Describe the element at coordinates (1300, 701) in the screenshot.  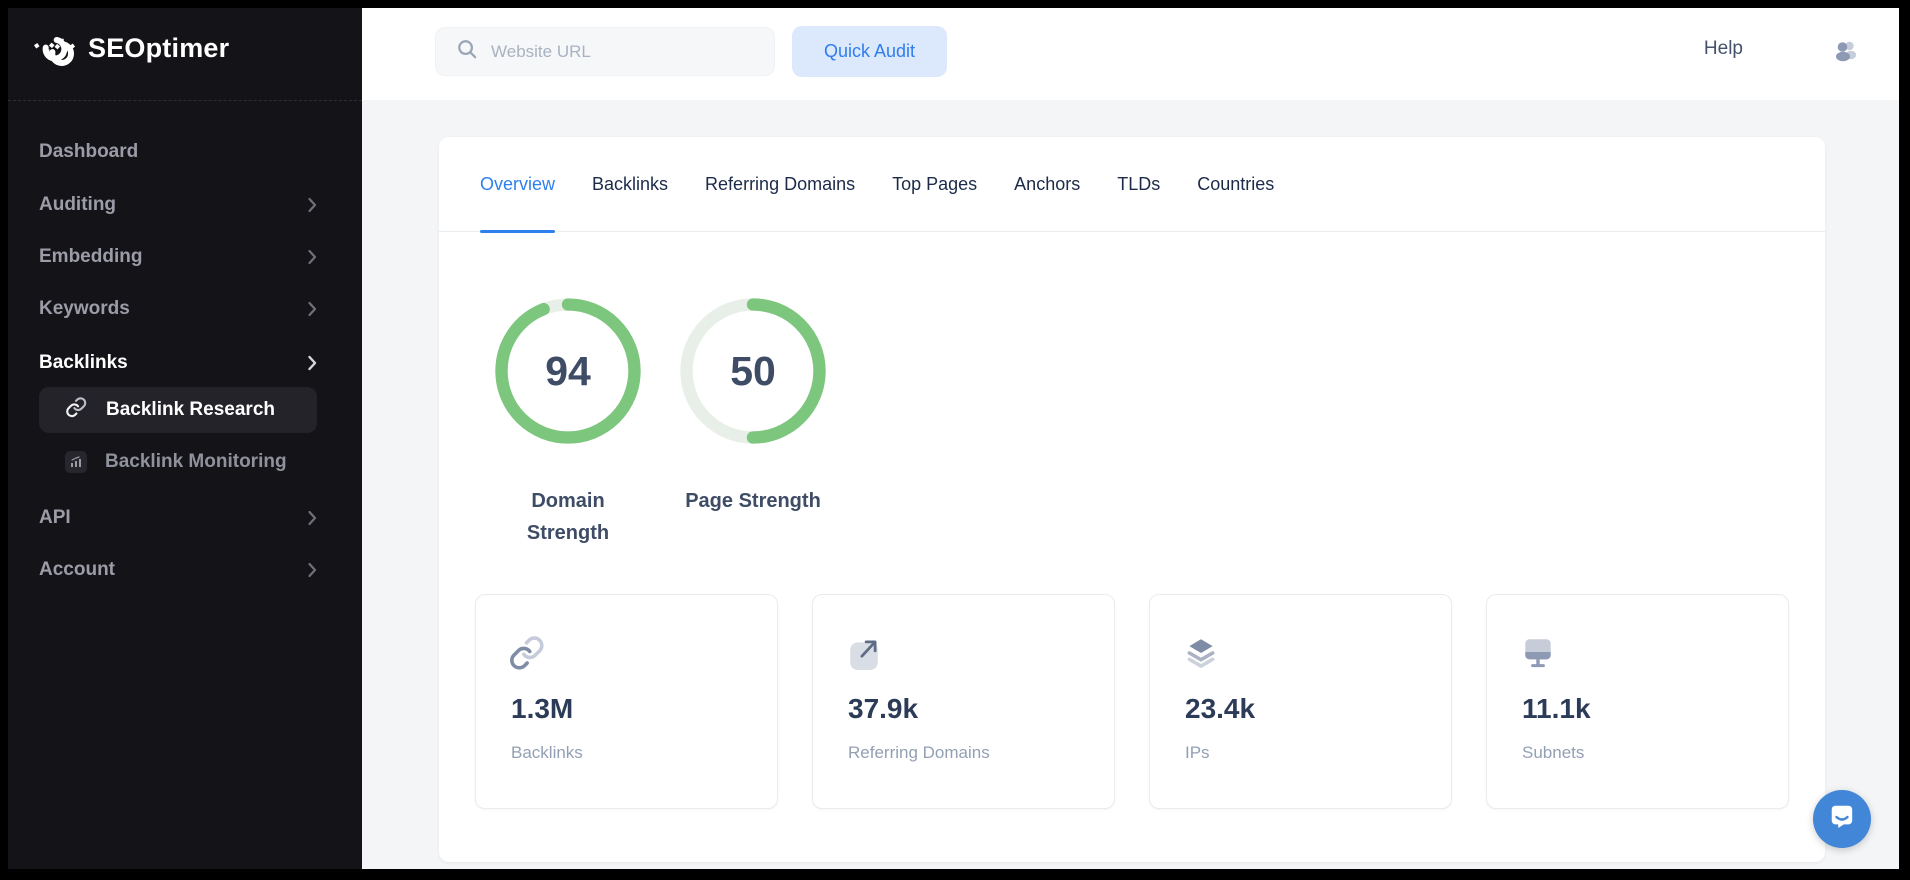
I see `stat-card-ips: 23.4k IPs` at that location.